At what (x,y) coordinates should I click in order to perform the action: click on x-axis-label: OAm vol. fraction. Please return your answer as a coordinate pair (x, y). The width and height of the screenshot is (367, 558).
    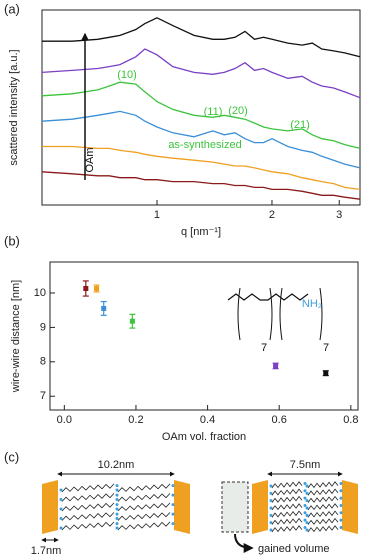
    Looking at the image, I should click on (204, 437).